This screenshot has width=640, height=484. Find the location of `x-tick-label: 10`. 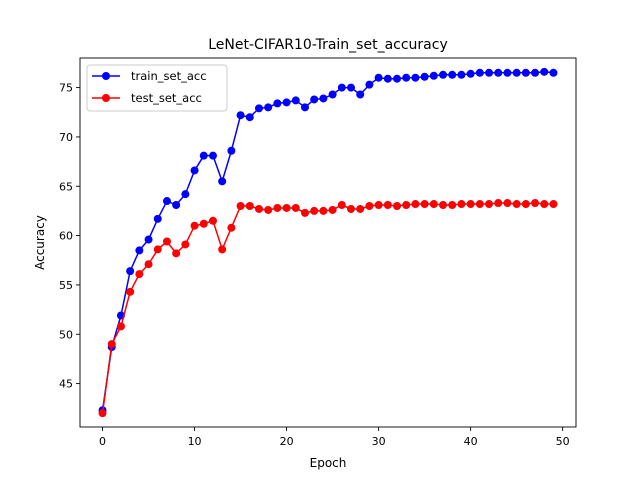

x-tick-label: 10 is located at coordinates (195, 441).